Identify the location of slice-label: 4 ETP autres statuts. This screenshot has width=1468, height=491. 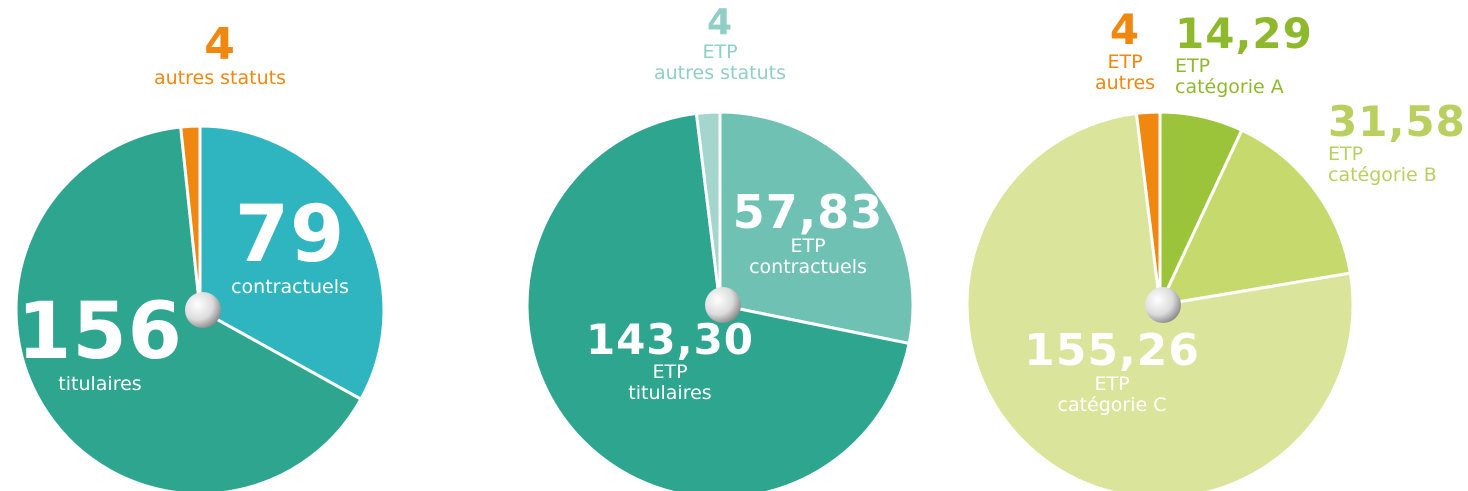
(720, 44).